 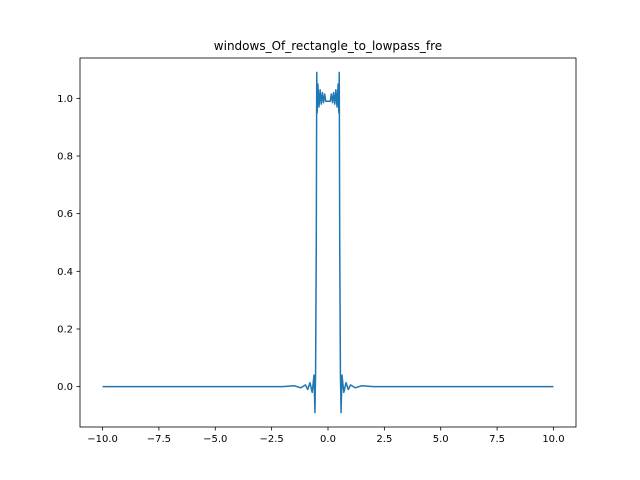 I want to click on chart-title: windows_Of_rectangle_to_lowpass_fre, so click(x=328, y=46).